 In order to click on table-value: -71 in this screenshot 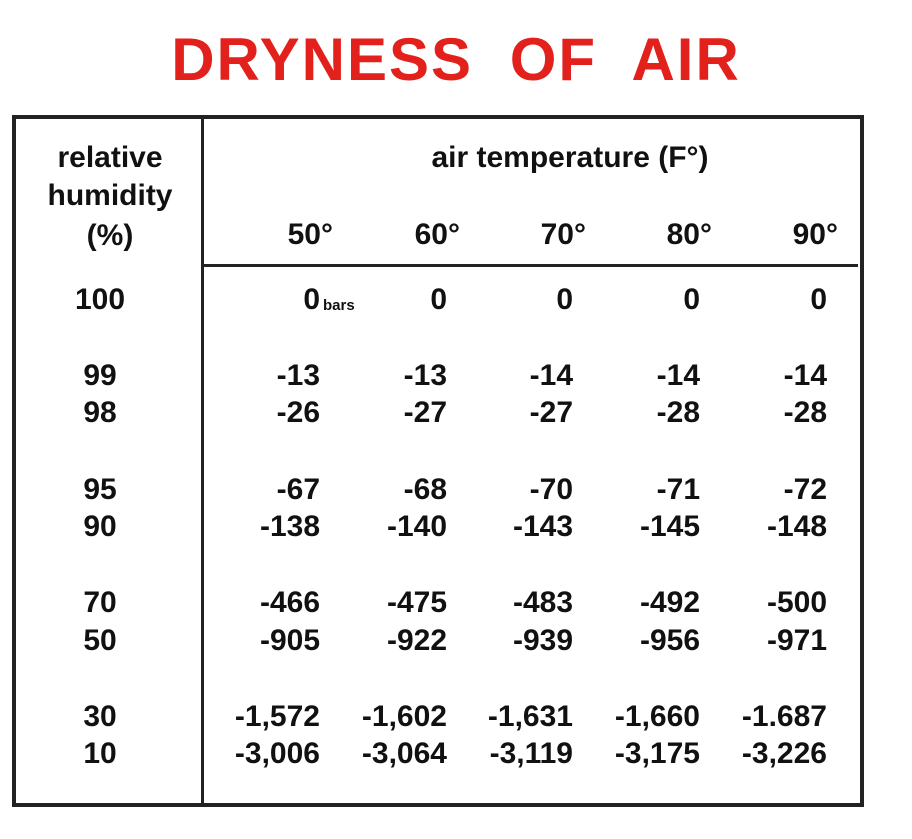, I will do `click(678, 489)`.